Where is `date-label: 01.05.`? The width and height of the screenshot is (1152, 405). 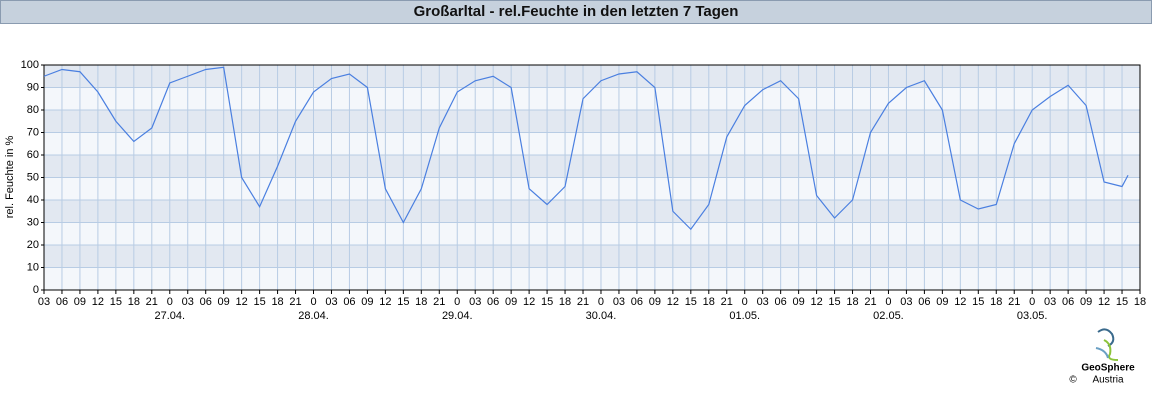
date-label: 01.05. is located at coordinates (744, 316).